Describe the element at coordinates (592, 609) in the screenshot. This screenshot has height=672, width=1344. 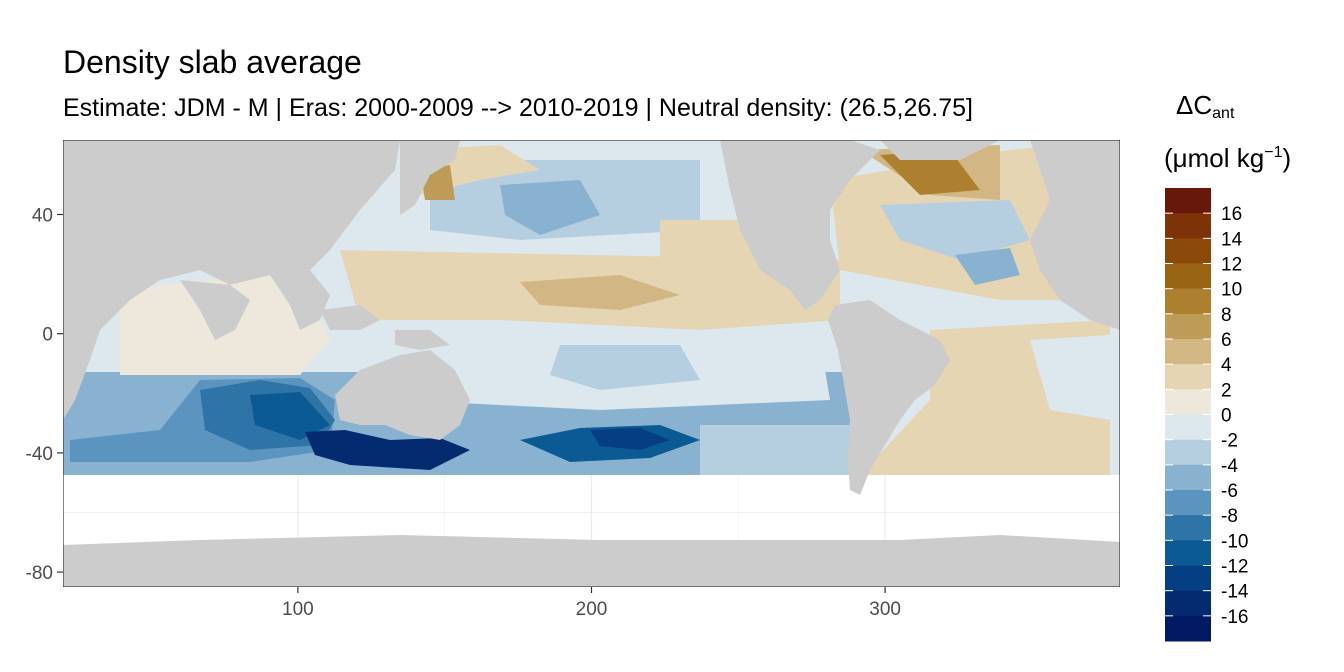
I see `x-tick-label: 200` at that location.